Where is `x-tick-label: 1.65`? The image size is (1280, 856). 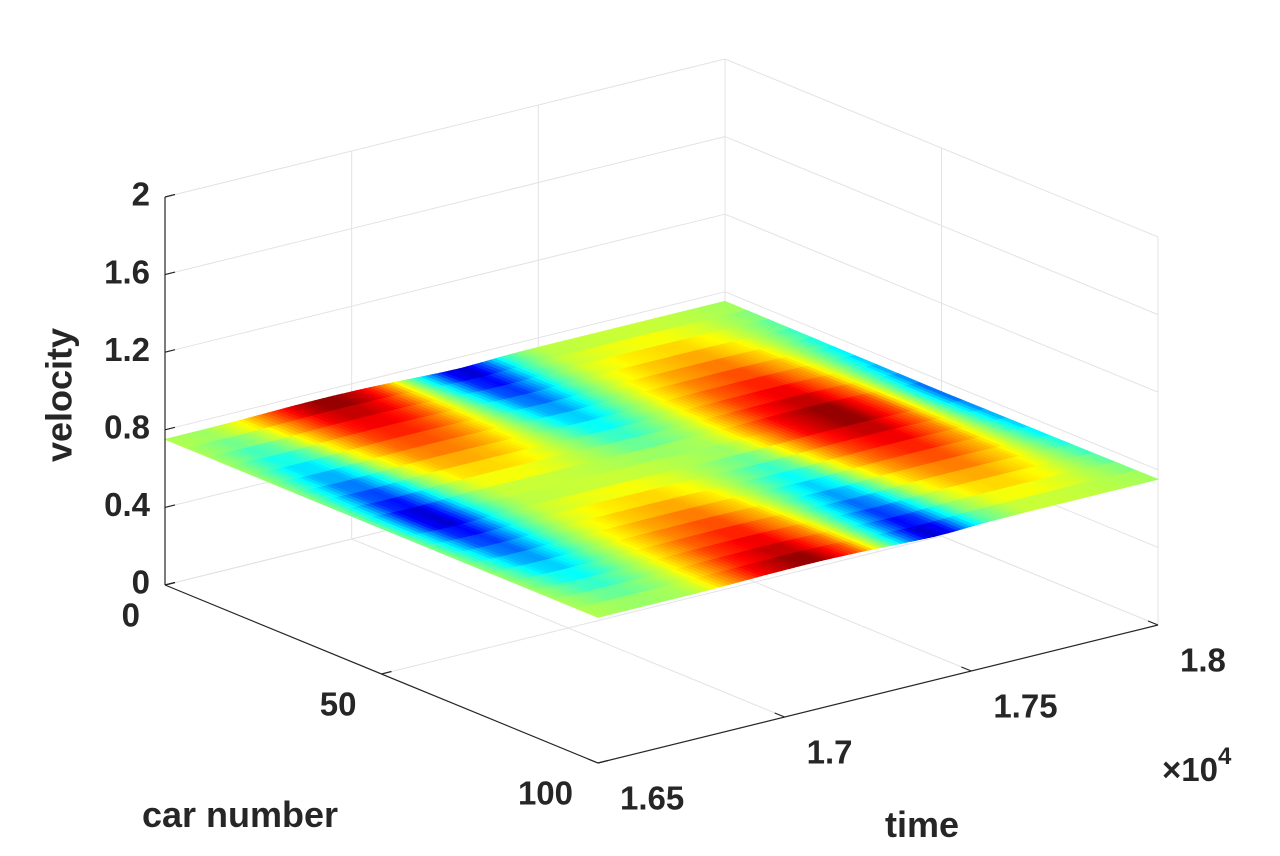 x-tick-label: 1.65 is located at coordinates (652, 798).